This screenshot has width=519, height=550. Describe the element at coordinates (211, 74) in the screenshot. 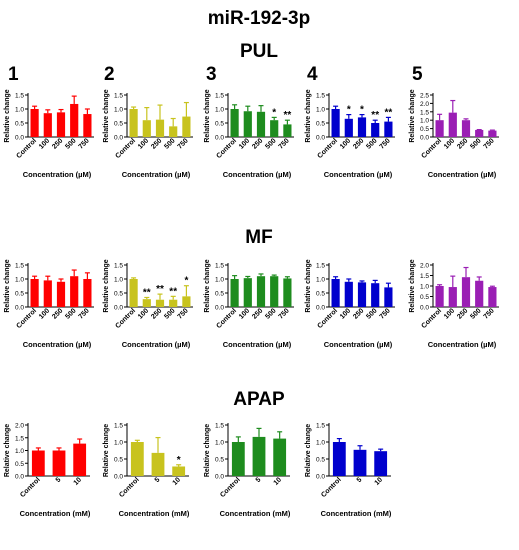

I see `column-number-3: 3` at that location.